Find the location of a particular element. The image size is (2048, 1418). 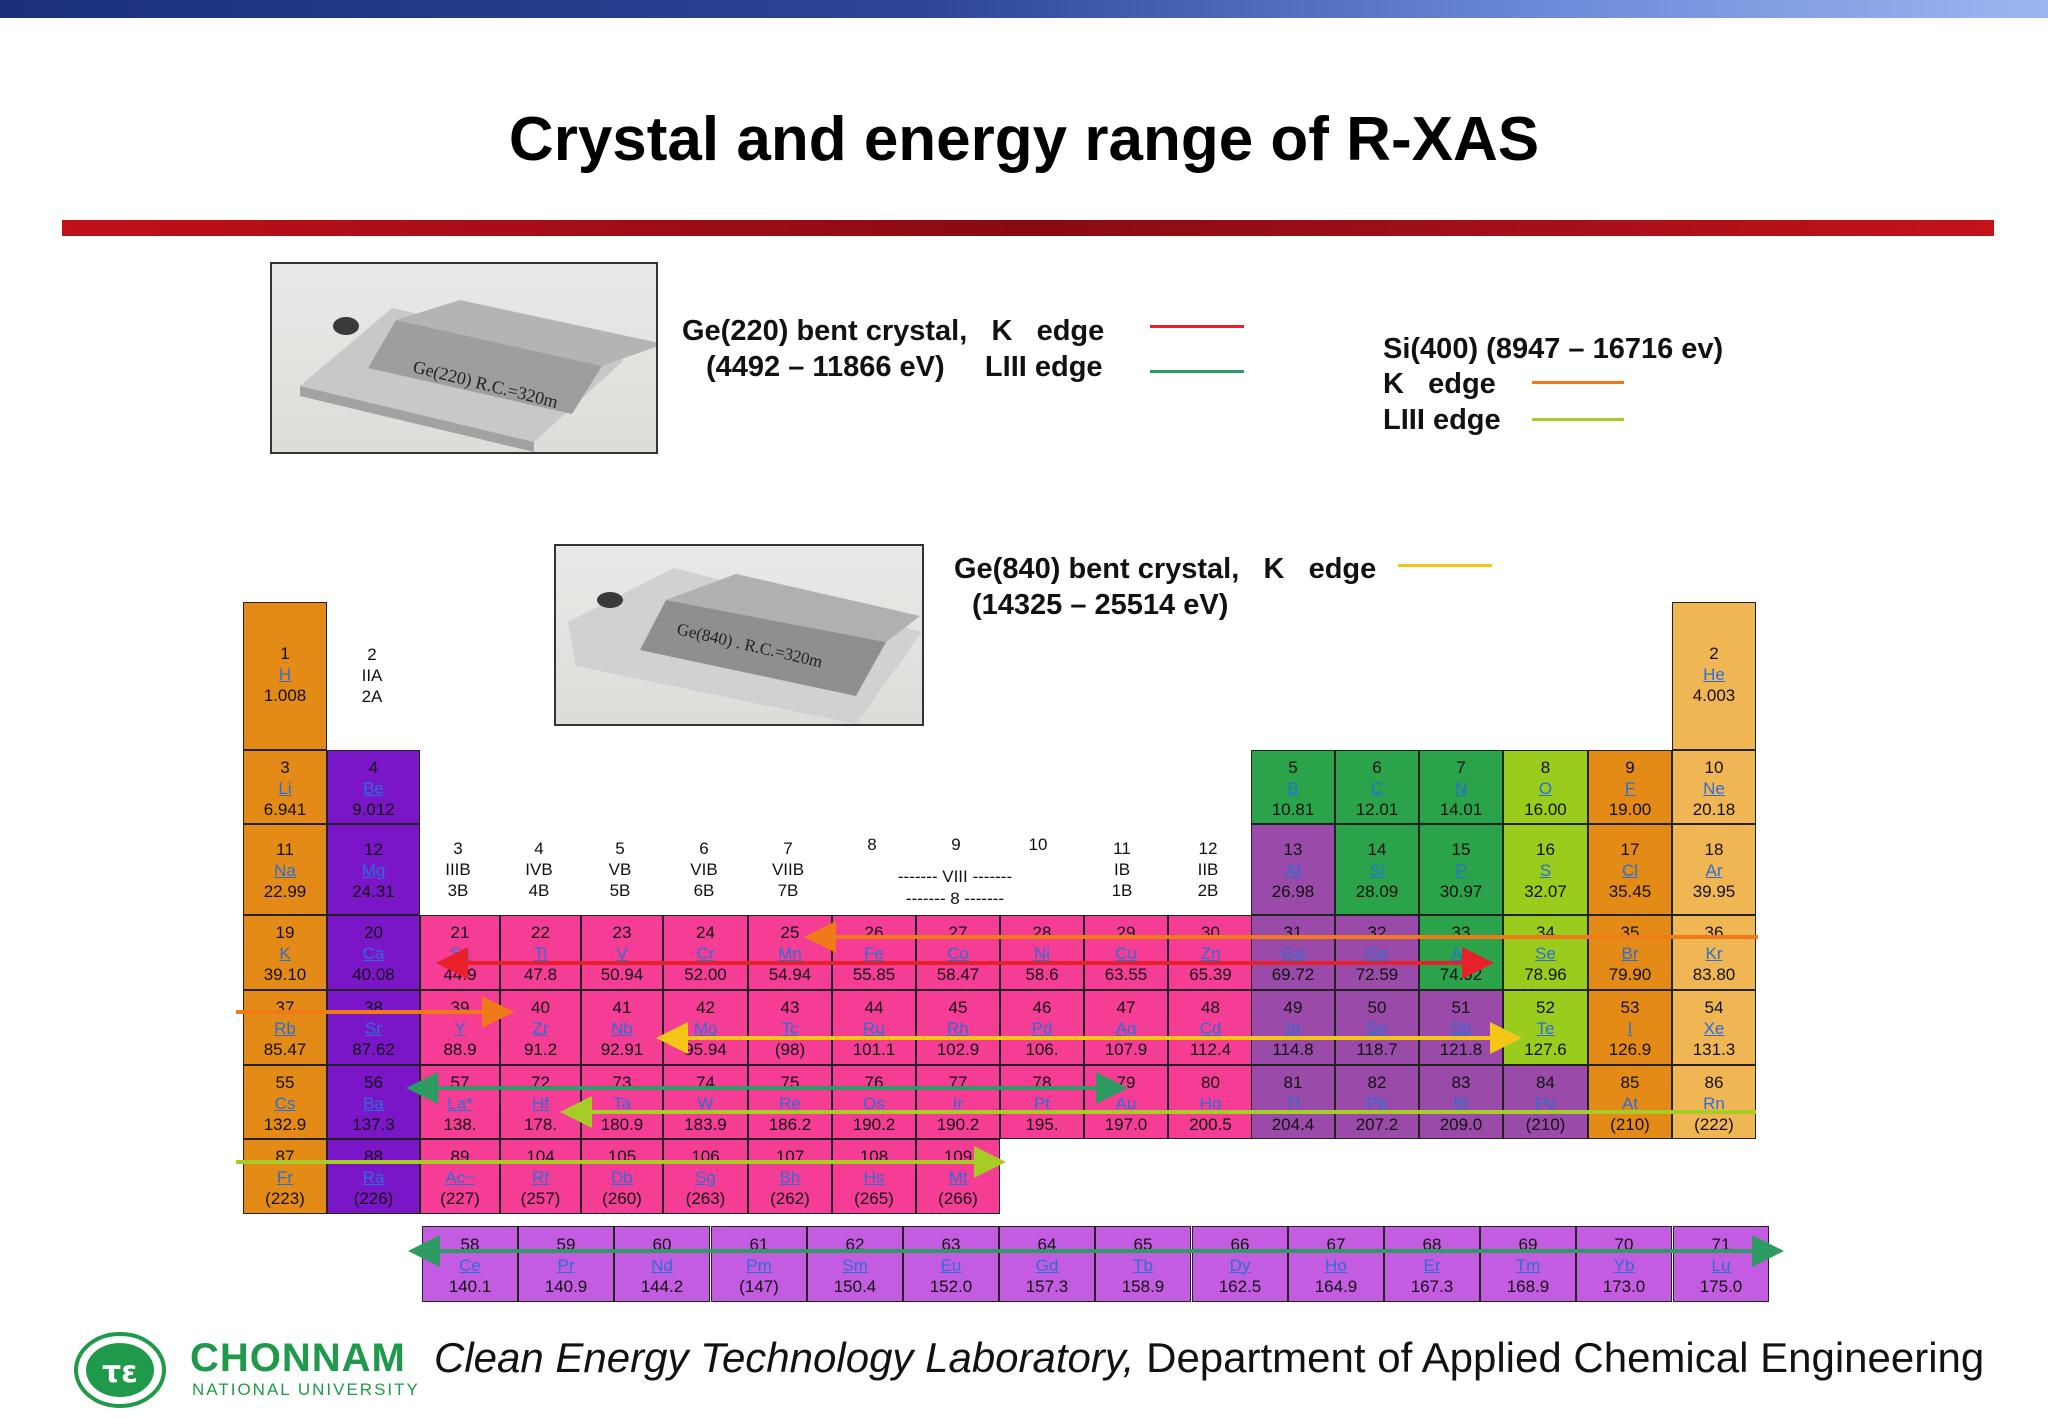

element-number: 67 is located at coordinates (1336, 1244).